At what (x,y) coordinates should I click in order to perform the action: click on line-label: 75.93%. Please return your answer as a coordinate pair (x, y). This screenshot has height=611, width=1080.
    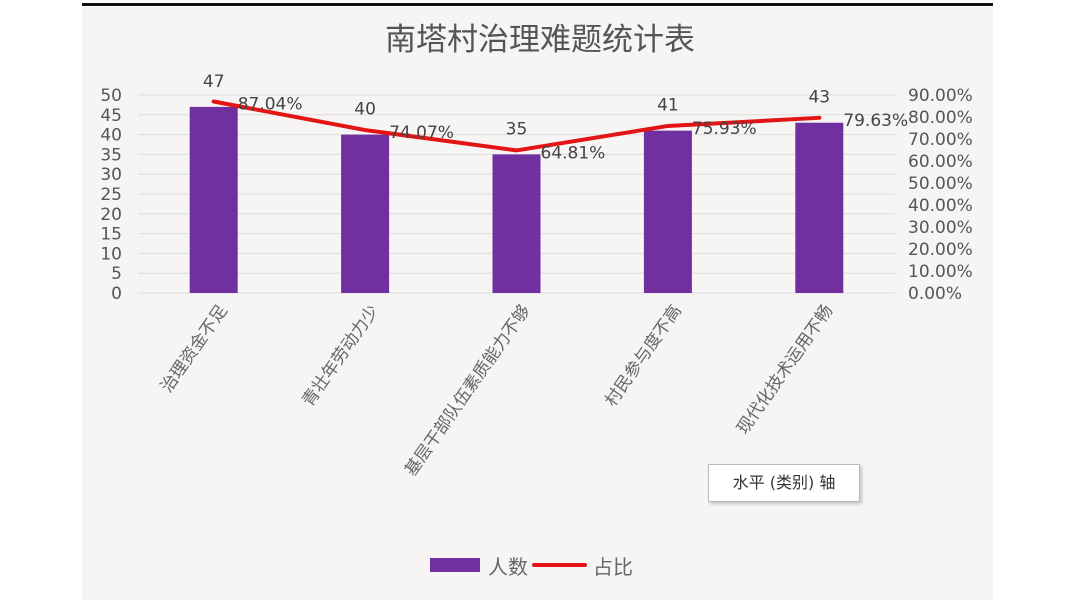
    Looking at the image, I should click on (724, 129).